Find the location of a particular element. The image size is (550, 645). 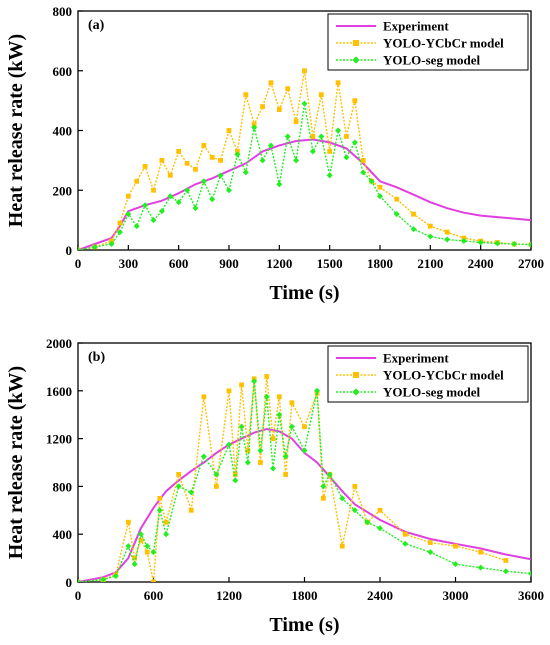

x-tick-label: 3000 is located at coordinates (456, 595).